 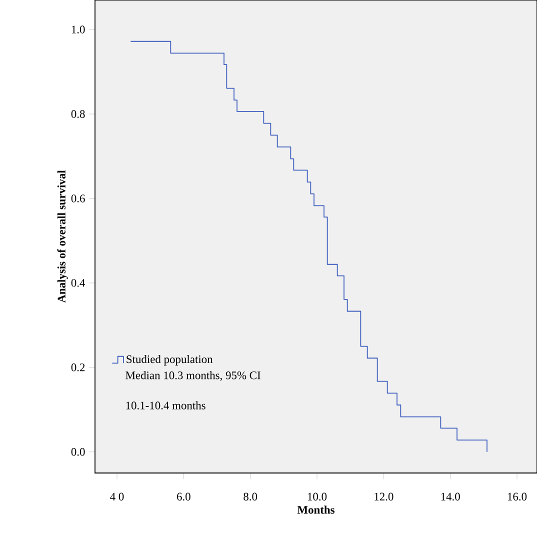 What do you see at coordinates (78, 283) in the screenshot?
I see `y-tick-label: 0.4` at bounding box center [78, 283].